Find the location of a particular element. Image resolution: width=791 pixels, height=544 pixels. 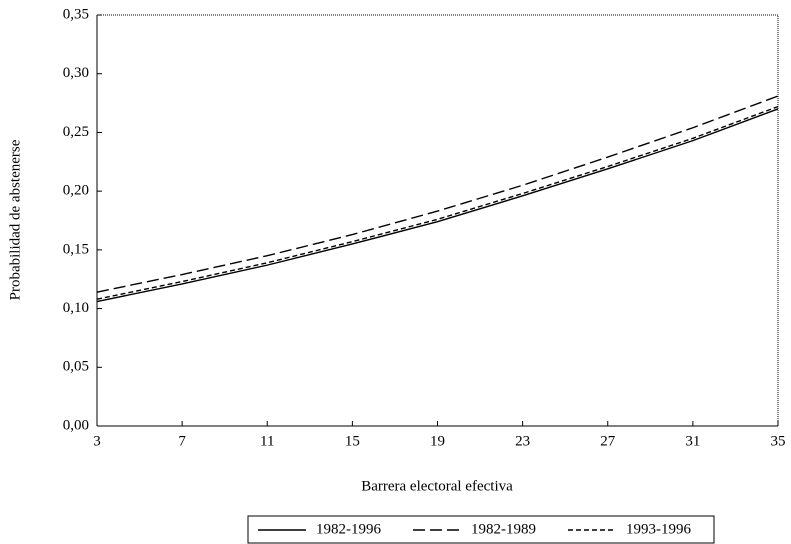

x-tick-label: 23 is located at coordinates (522, 441).